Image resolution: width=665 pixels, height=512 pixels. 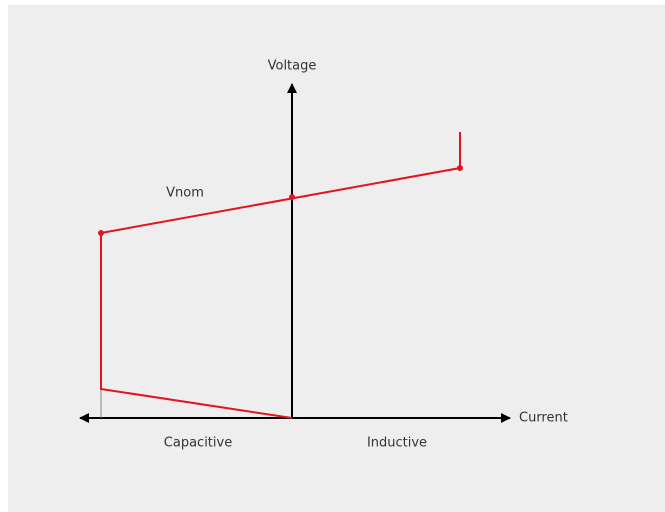 What do you see at coordinates (185, 193) in the screenshot?
I see `nominal-label: Vnom` at bounding box center [185, 193].